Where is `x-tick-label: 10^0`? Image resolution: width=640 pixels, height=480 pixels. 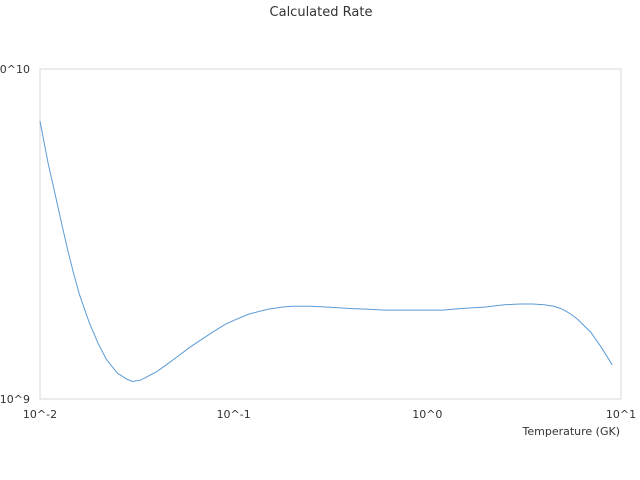 x-tick-label: 10^0 is located at coordinates (427, 414).